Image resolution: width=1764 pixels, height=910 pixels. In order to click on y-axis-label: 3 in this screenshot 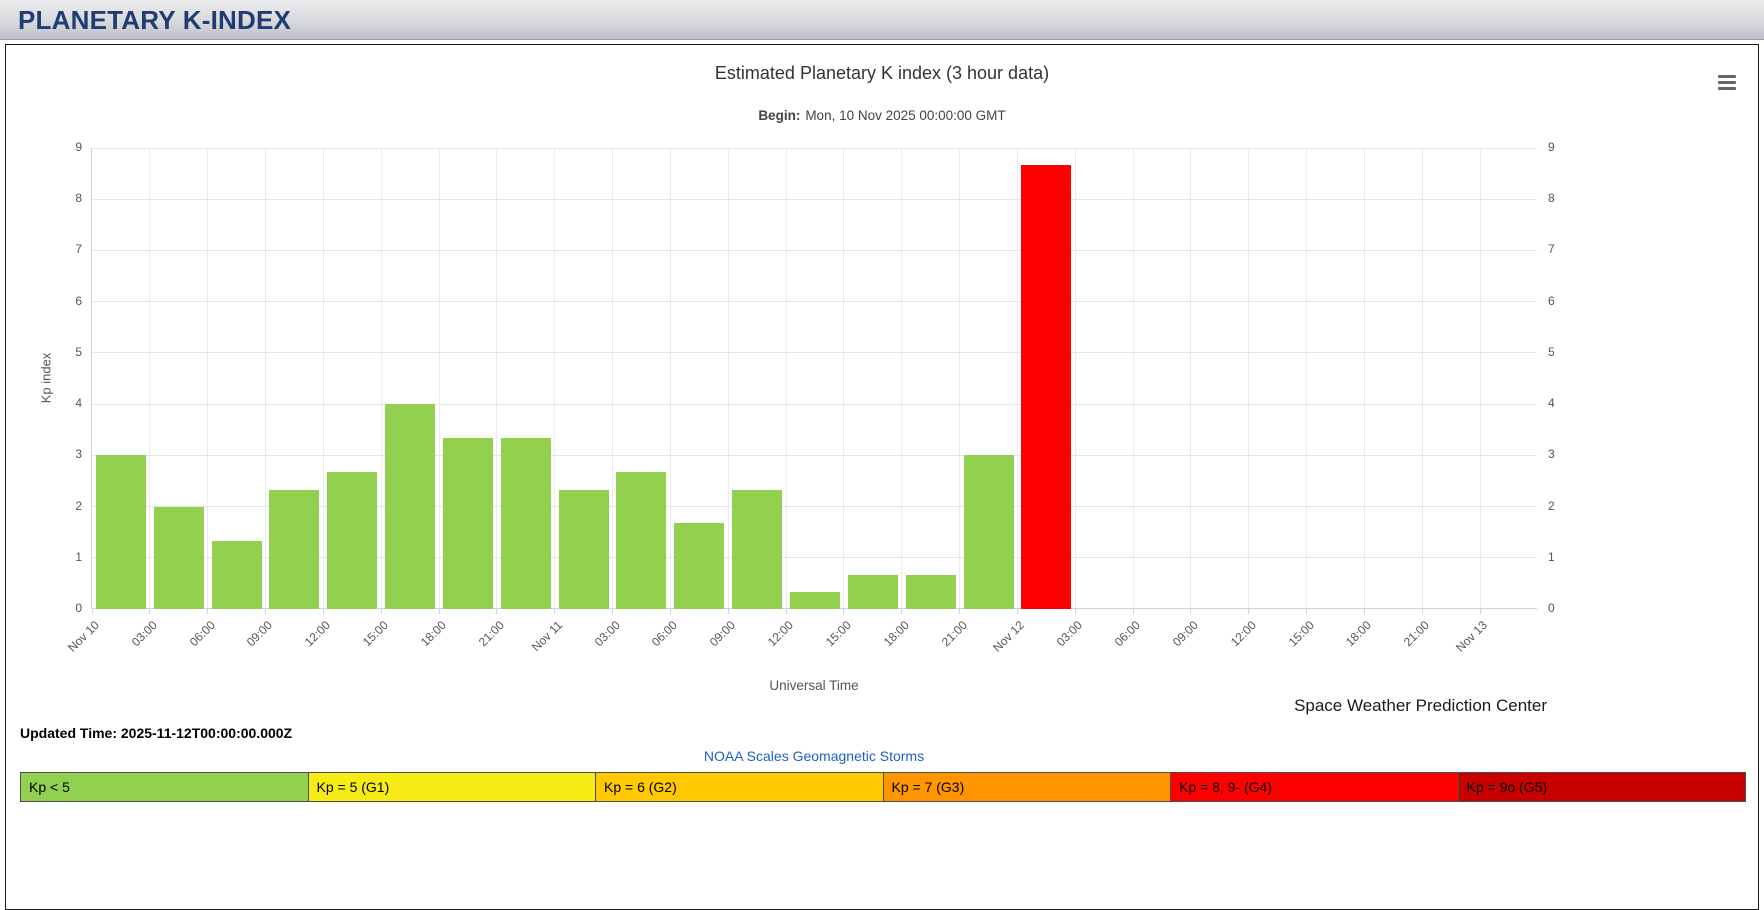, I will do `click(1551, 454)`.